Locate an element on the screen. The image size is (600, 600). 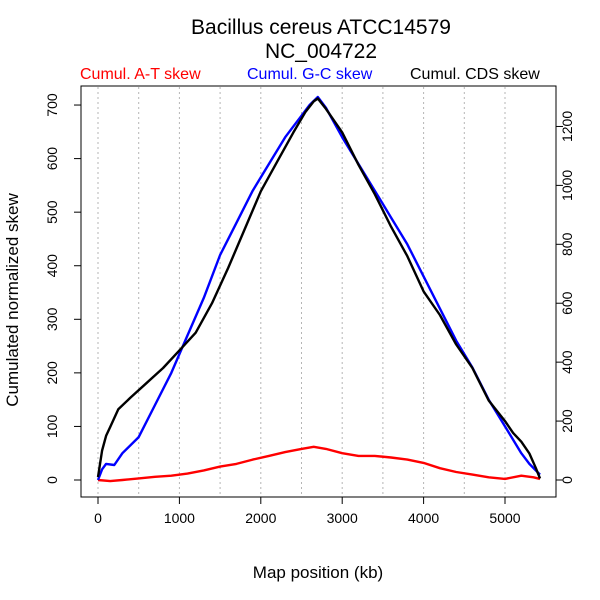
y-axis-right: 0 200 400 600 800 1000 1200 is located at coordinates (565, 297).